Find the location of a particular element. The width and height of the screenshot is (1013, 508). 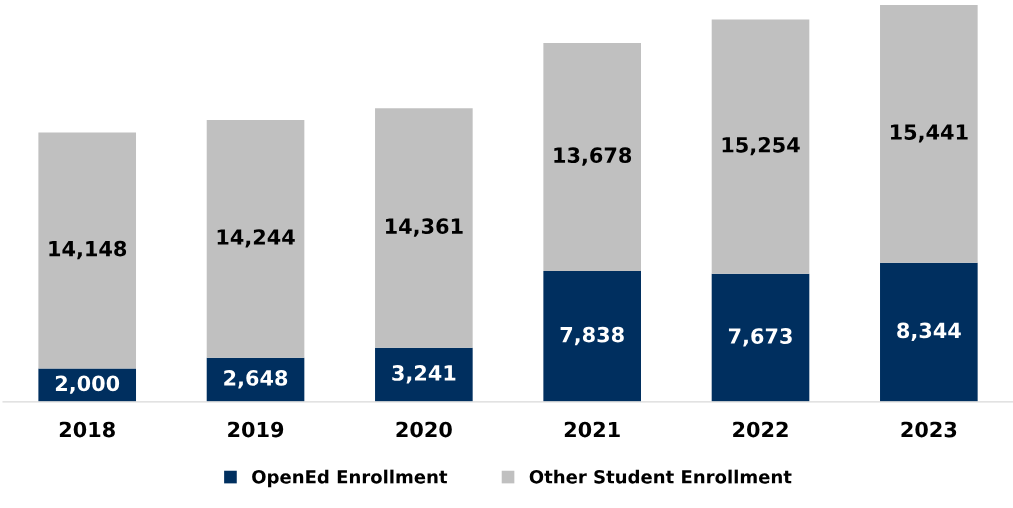

data-label: 2,000 is located at coordinates (87, 384).